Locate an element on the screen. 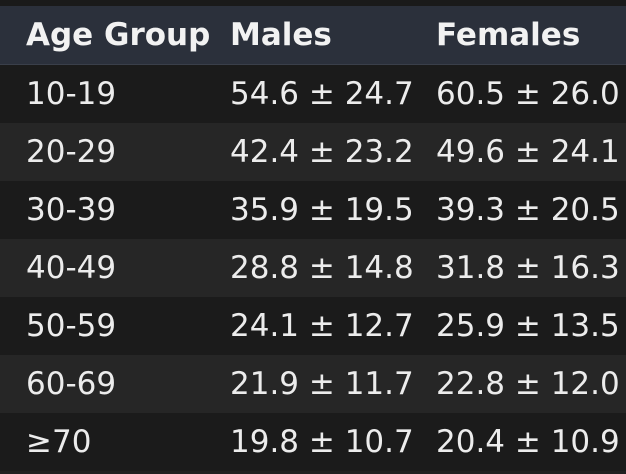 The image size is (626, 474). cell-females: 60.5 ± 26.0 is located at coordinates (528, 94).